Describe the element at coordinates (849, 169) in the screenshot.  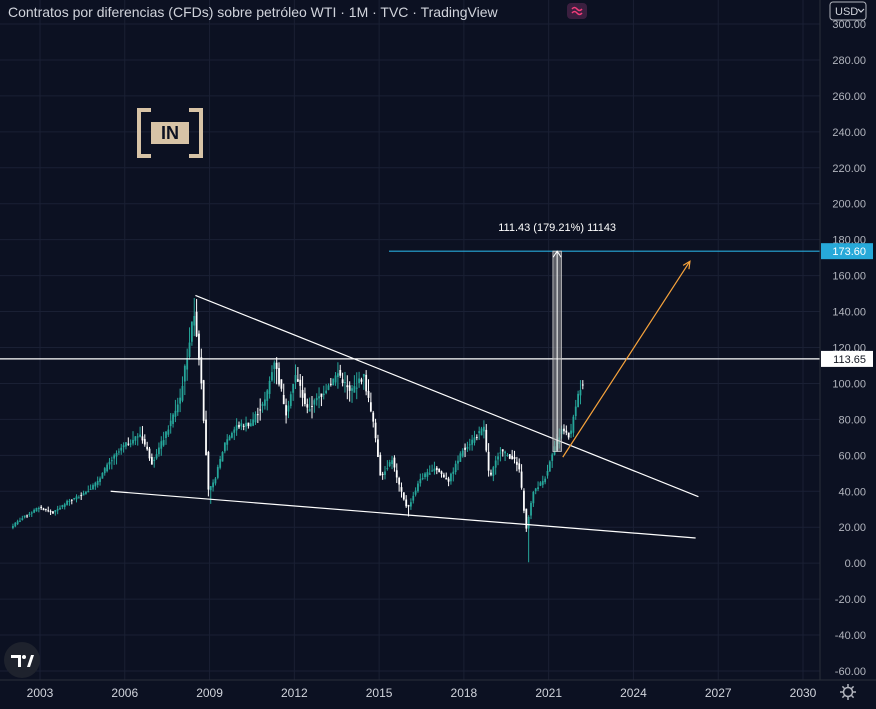
I see `price-tick-label: 220.00` at that location.